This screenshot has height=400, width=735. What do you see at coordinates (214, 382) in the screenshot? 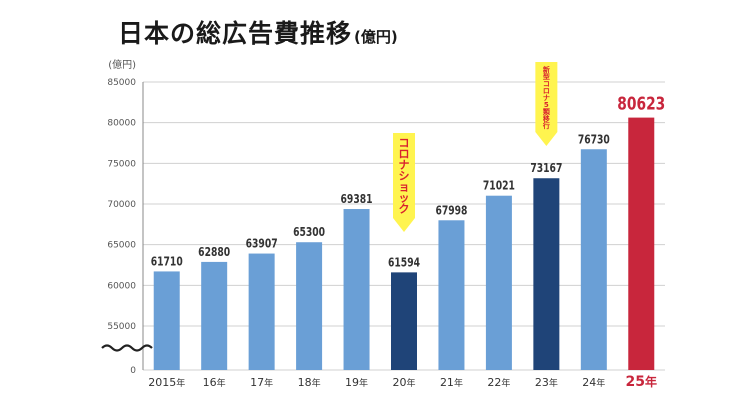
I see `x-tick-label: 16年` at bounding box center [214, 382].